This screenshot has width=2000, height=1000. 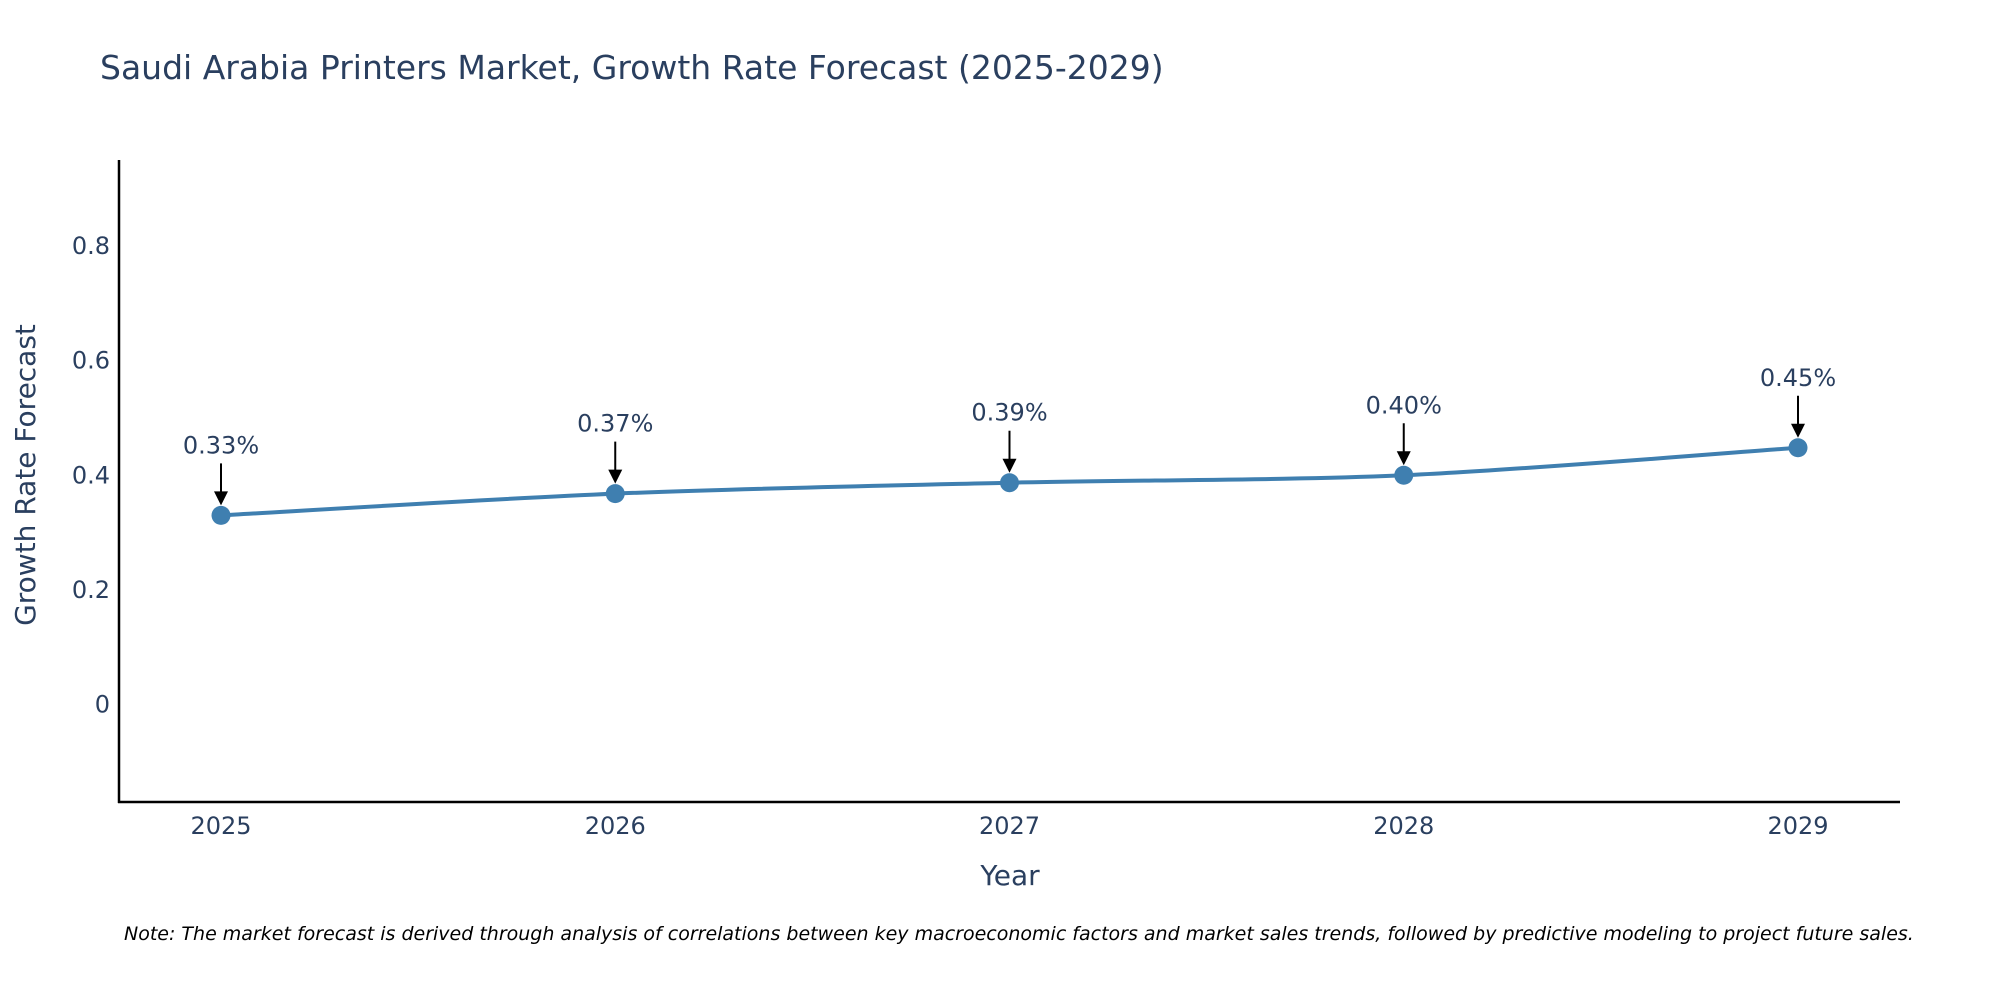 What do you see at coordinates (1403, 826) in the screenshot?
I see `x-tick-label: 2028` at bounding box center [1403, 826].